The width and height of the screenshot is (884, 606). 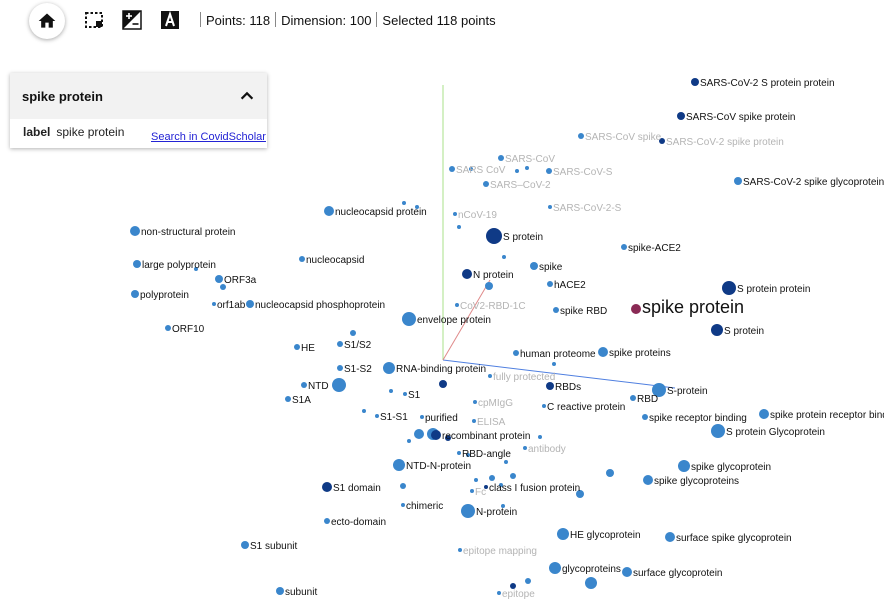 What do you see at coordinates (414, 395) in the screenshot?
I see `point-label: S1` at bounding box center [414, 395].